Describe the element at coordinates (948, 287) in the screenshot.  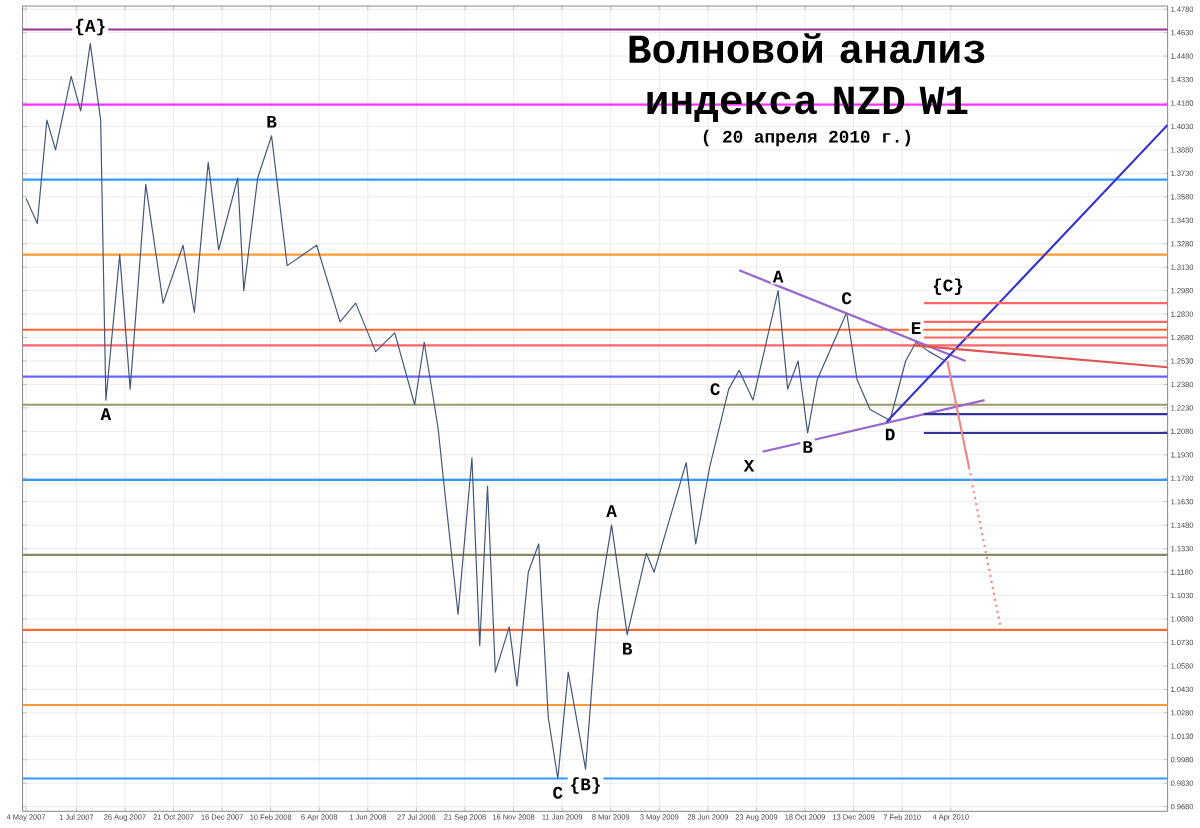
I see `annotation: {C}` at that location.